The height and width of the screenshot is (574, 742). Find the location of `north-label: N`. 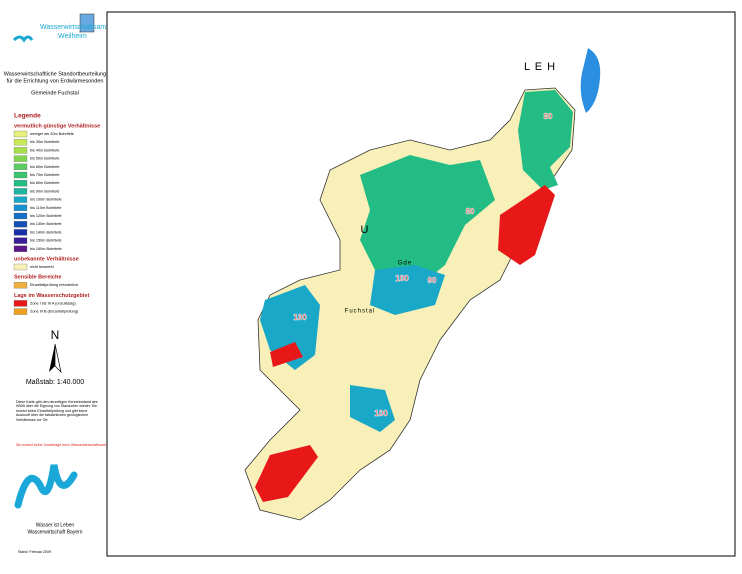

north-label: N is located at coordinates (55, 335).